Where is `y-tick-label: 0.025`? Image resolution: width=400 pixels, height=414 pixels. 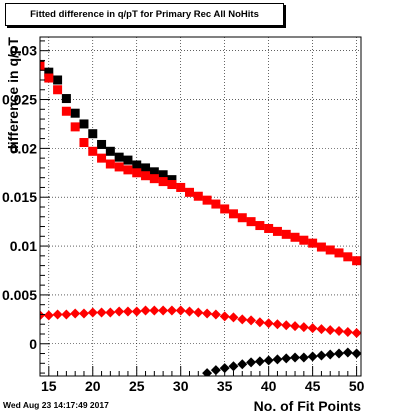
y-tick-label: 0.025 is located at coordinates (19, 100).